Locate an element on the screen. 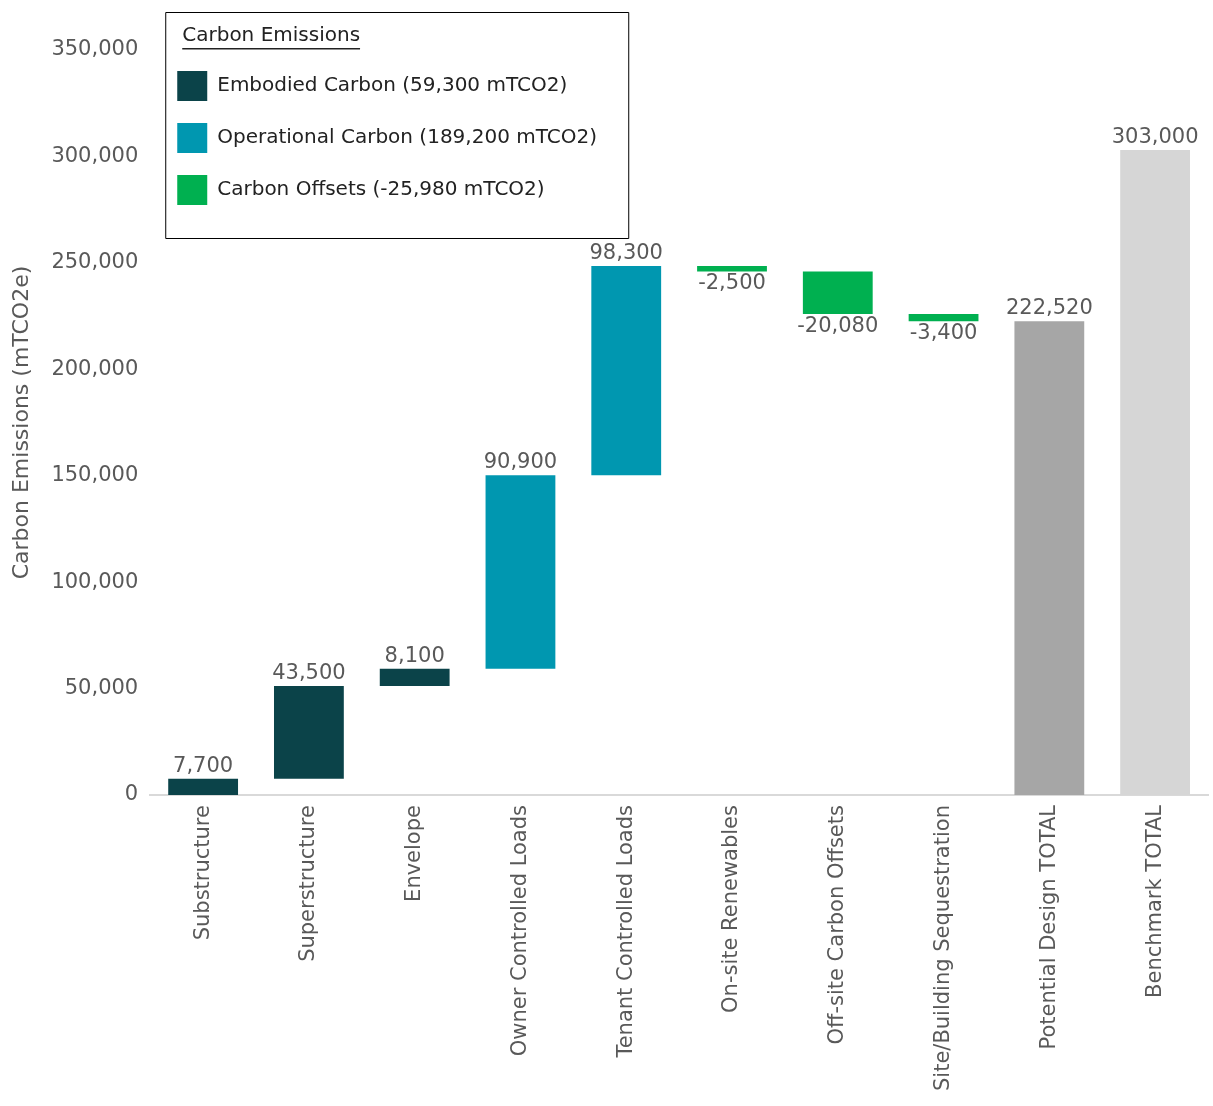  legend-label: Operational Carbon (189,200 mTCO2) is located at coordinates (407, 136).